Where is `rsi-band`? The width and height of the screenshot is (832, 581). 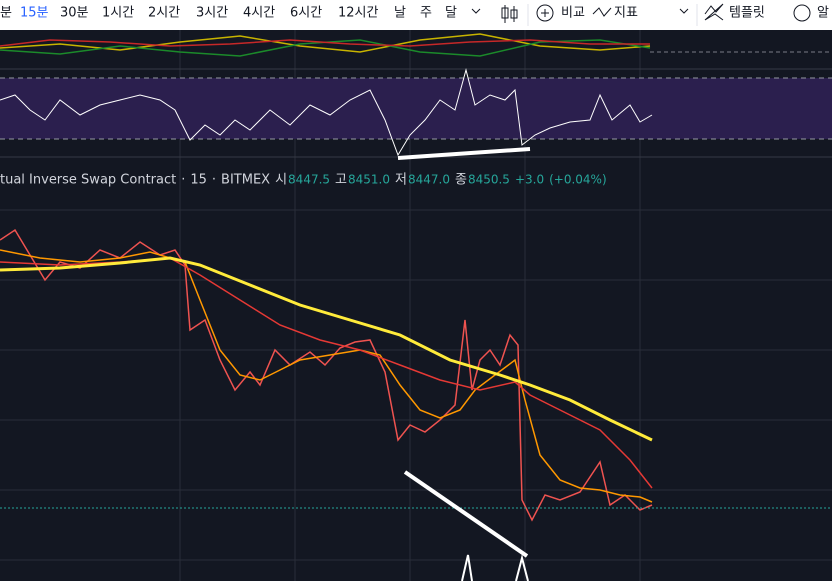
rsi-band is located at coordinates (416, 108).